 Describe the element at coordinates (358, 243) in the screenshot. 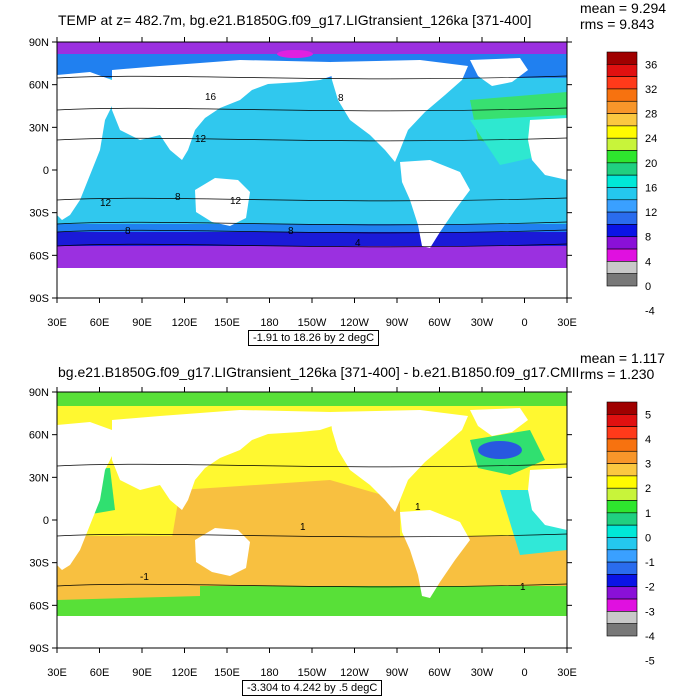

I see `contour-label: 4` at that location.